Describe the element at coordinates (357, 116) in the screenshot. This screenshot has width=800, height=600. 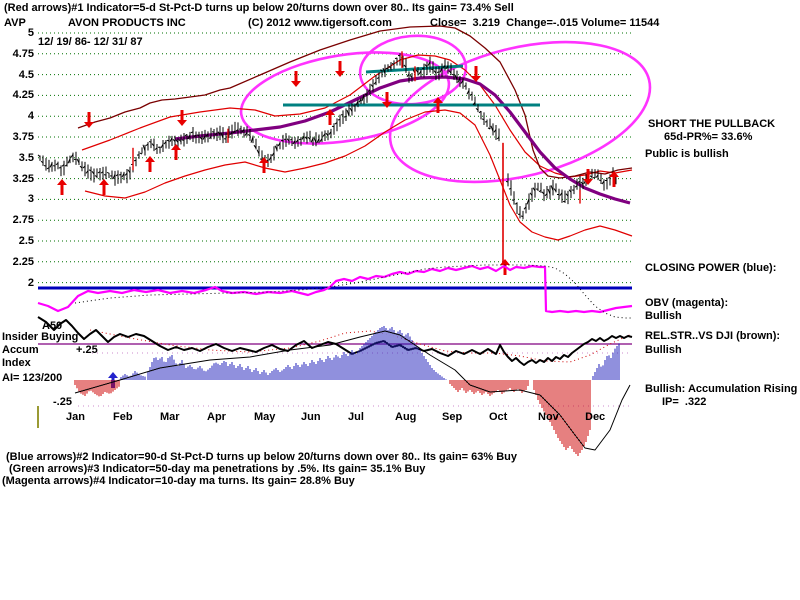
I see `upper-band-line` at that location.